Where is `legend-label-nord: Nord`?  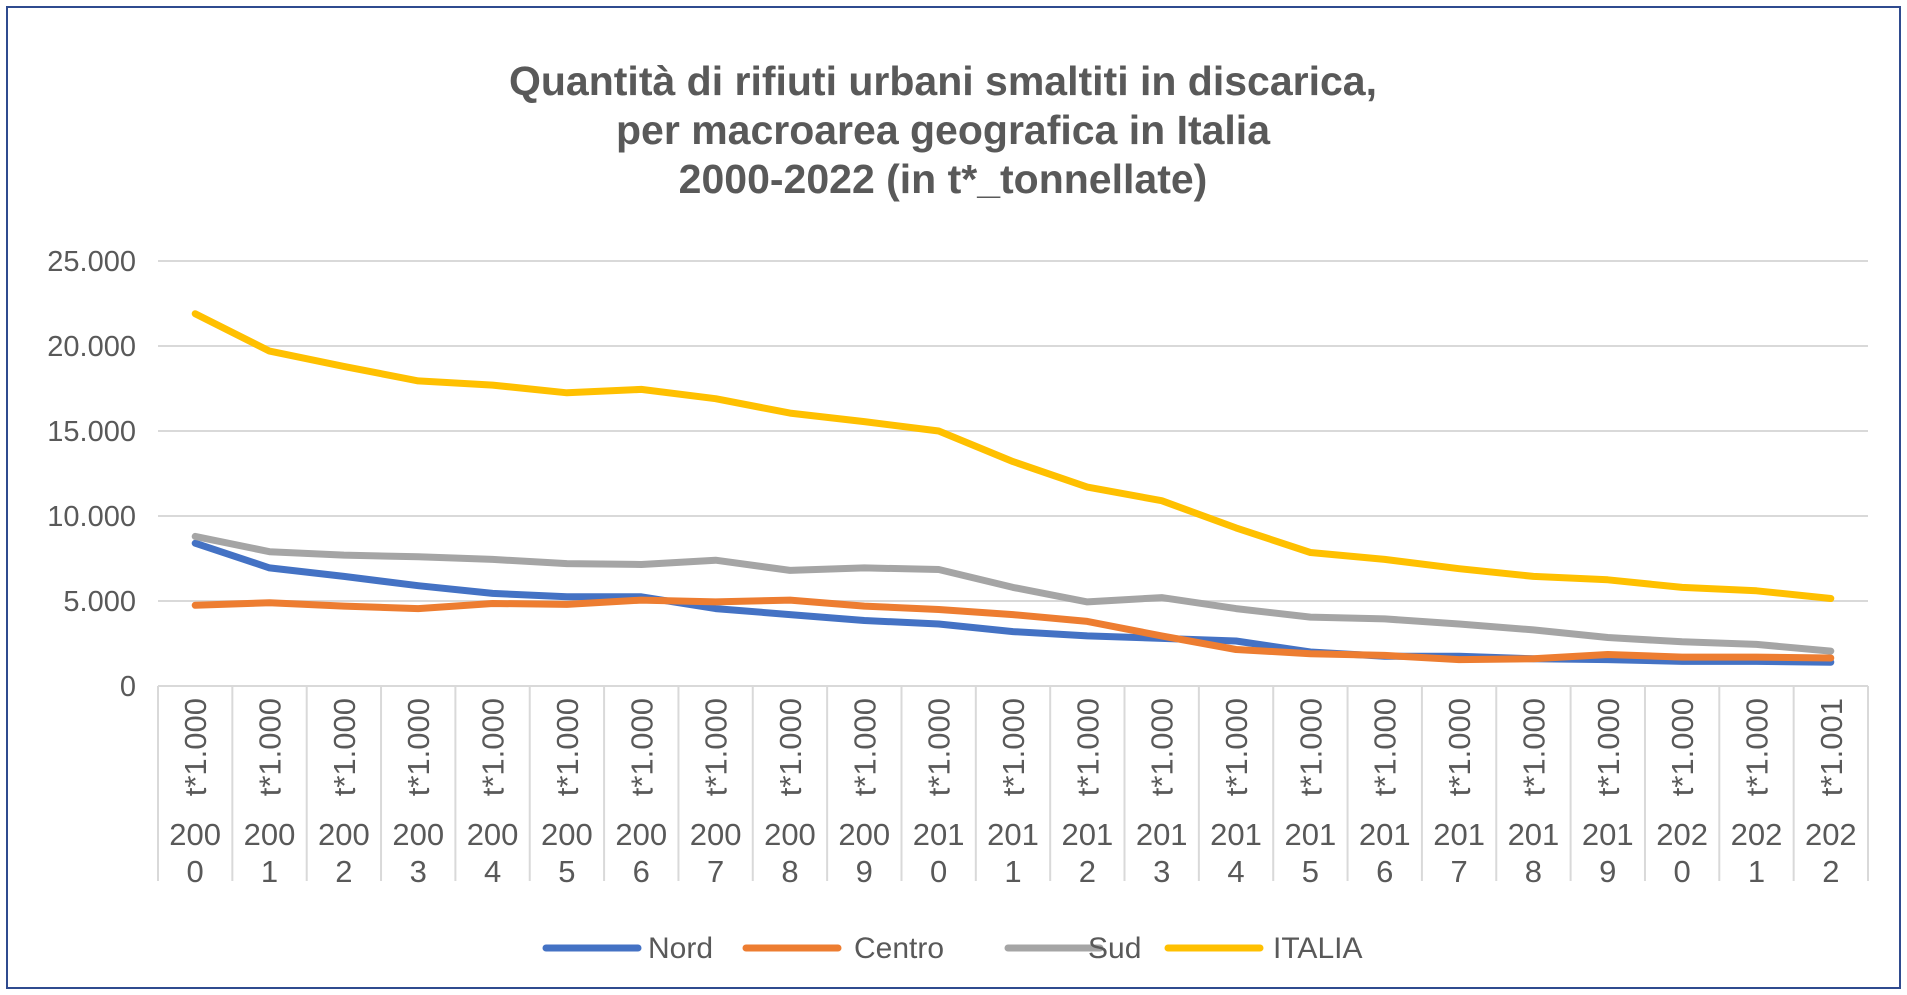 legend-label-nord: Nord is located at coordinates (680, 948).